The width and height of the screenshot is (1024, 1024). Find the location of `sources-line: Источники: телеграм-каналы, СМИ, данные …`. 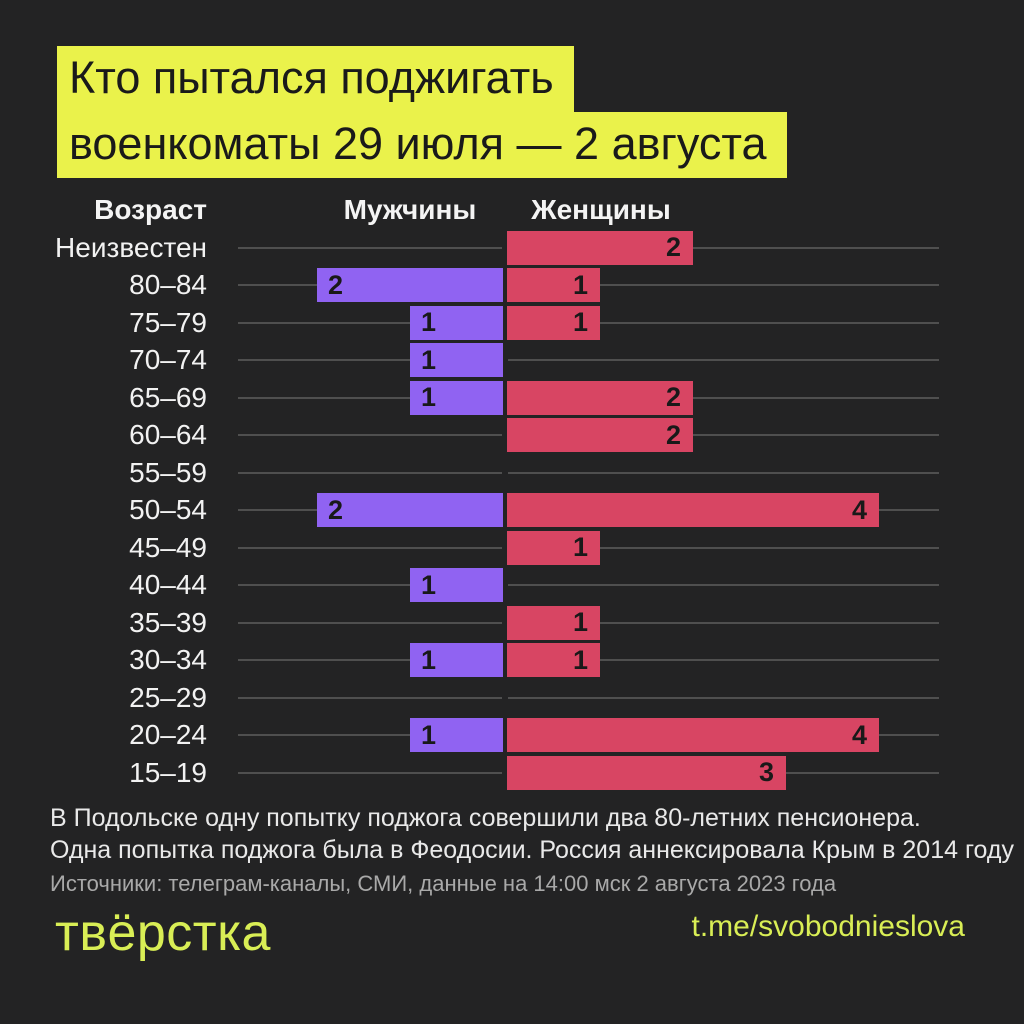

sources-line: Источники: телеграм-каналы, СМИ, данные … is located at coordinates (443, 883).